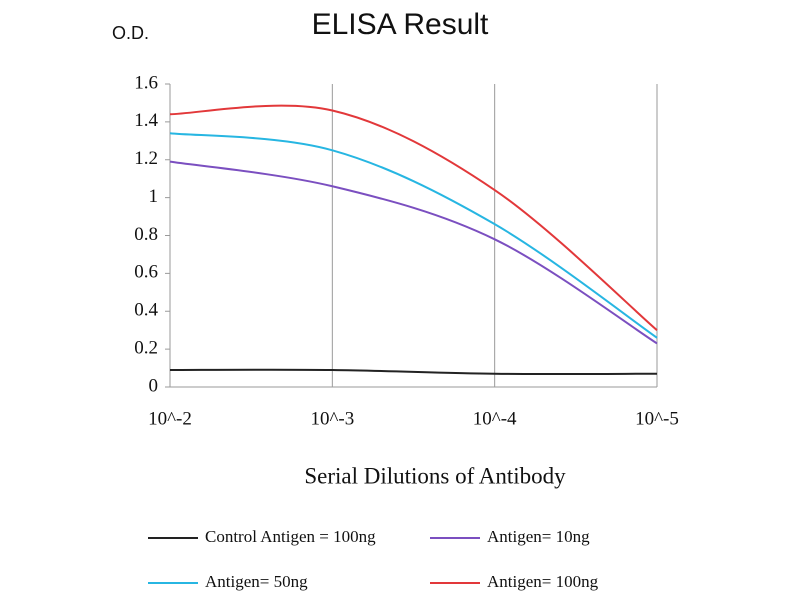 This screenshot has width=800, height=600. Describe the element at coordinates (154, 196) in the screenshot. I see `y-tick-label: 1` at that location.